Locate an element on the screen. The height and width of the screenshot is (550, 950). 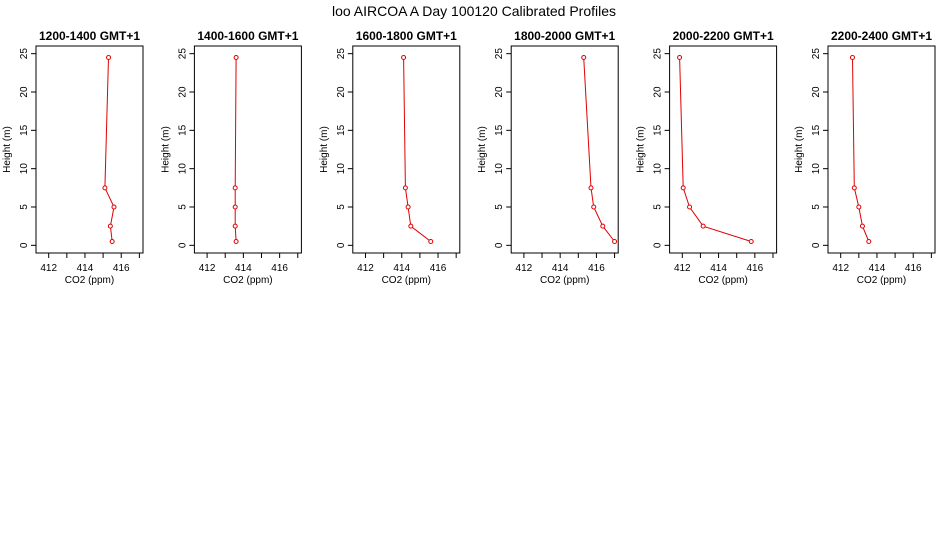
panel-title: 2200-2400 GMT+1 is located at coordinates (881, 36).